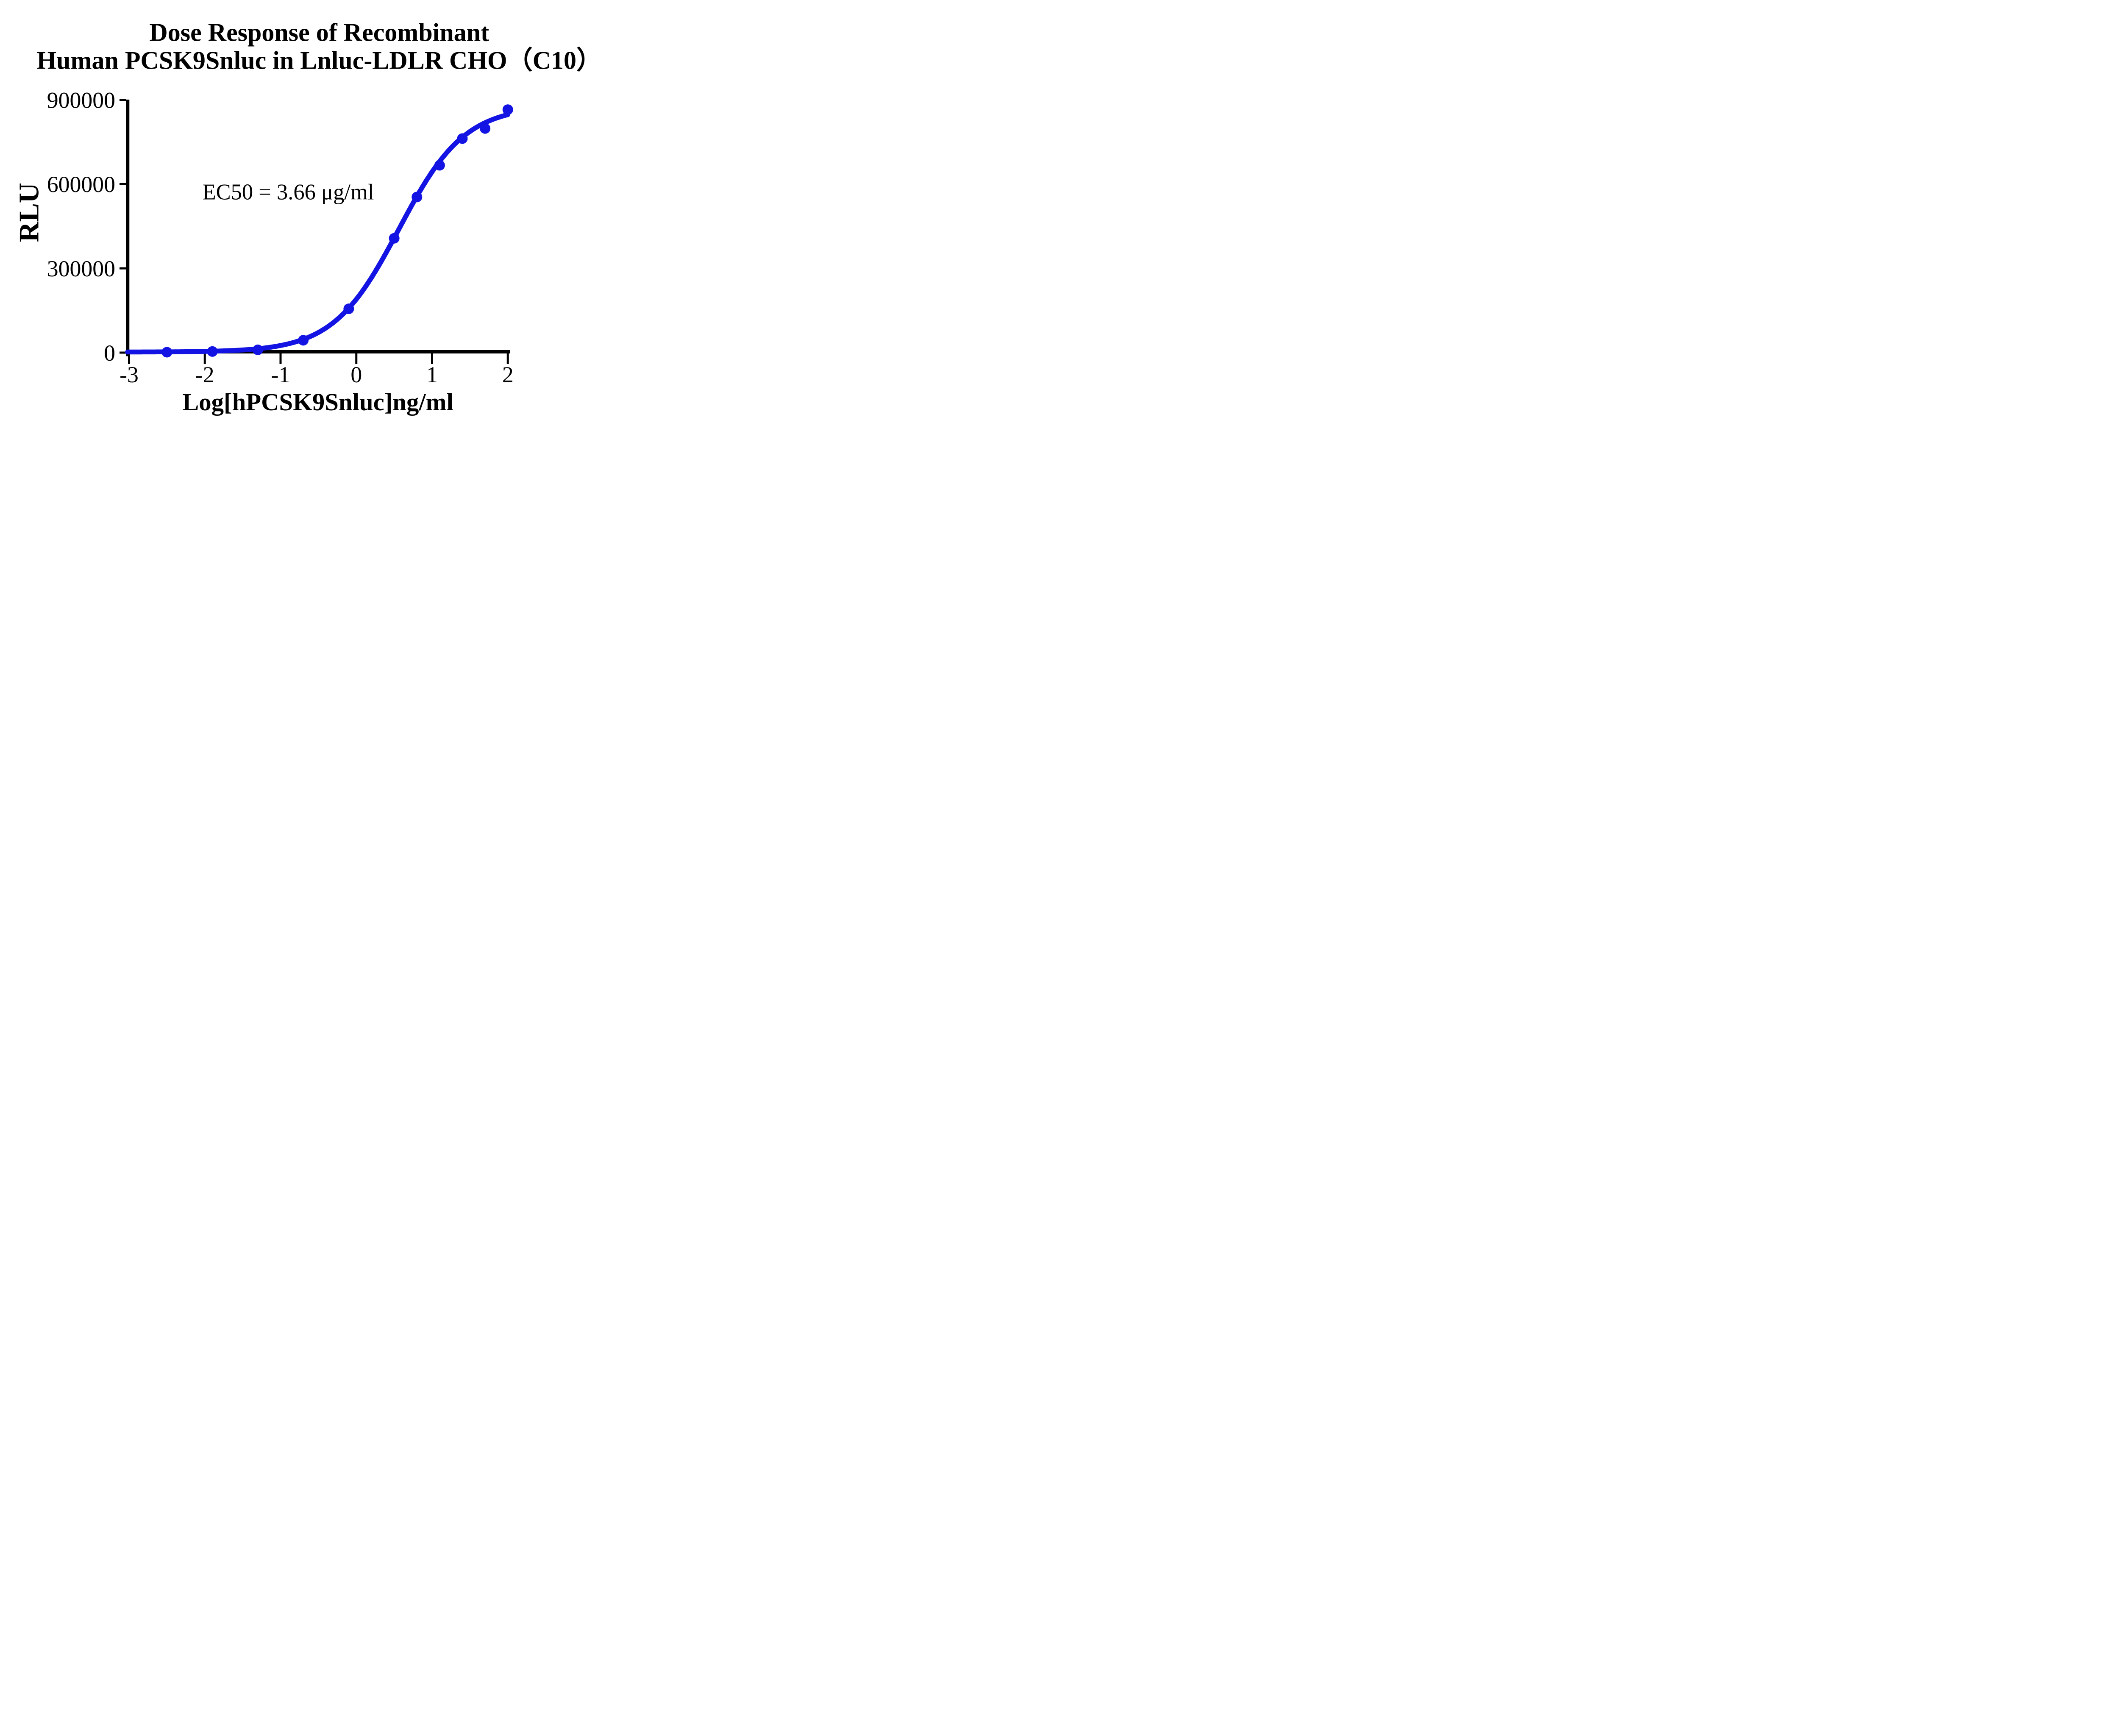 This screenshot has height=1736, width=2119. I want to click on x-tick-label: 0, so click(356, 374).